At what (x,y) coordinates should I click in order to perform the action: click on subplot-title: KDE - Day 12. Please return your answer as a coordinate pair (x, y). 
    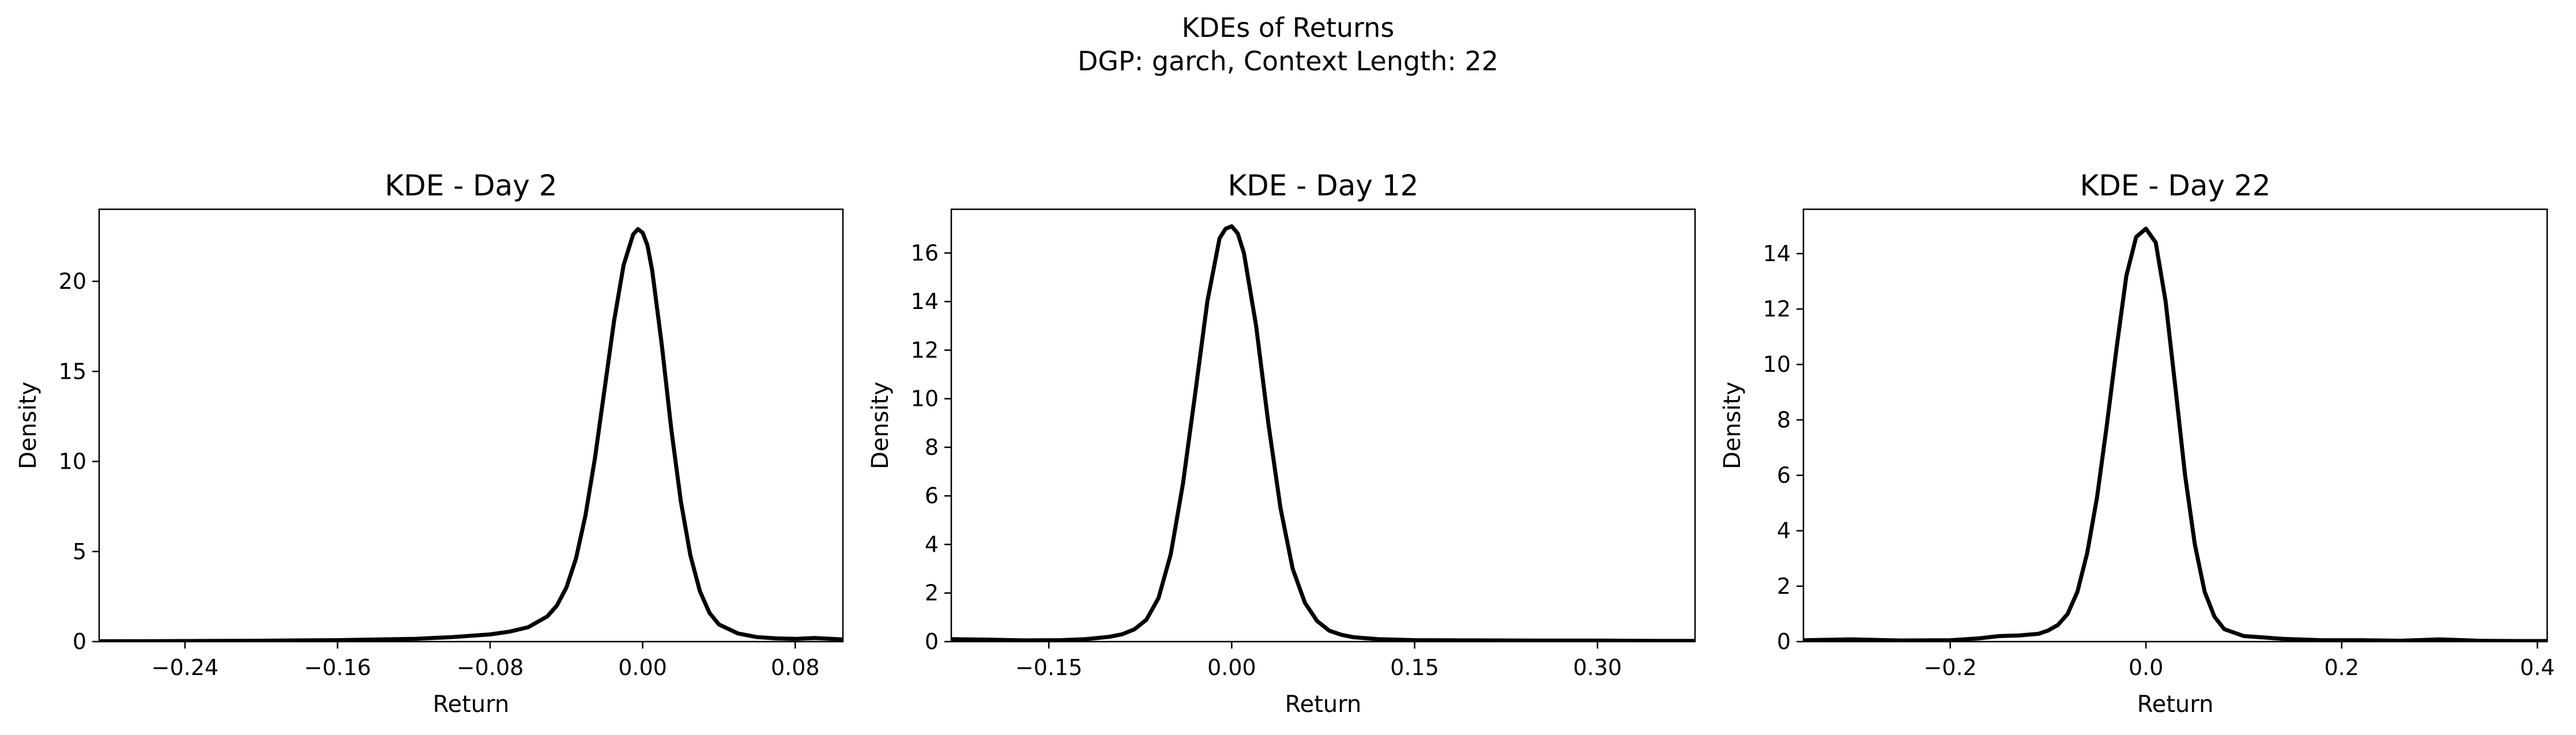
    Looking at the image, I should click on (1323, 185).